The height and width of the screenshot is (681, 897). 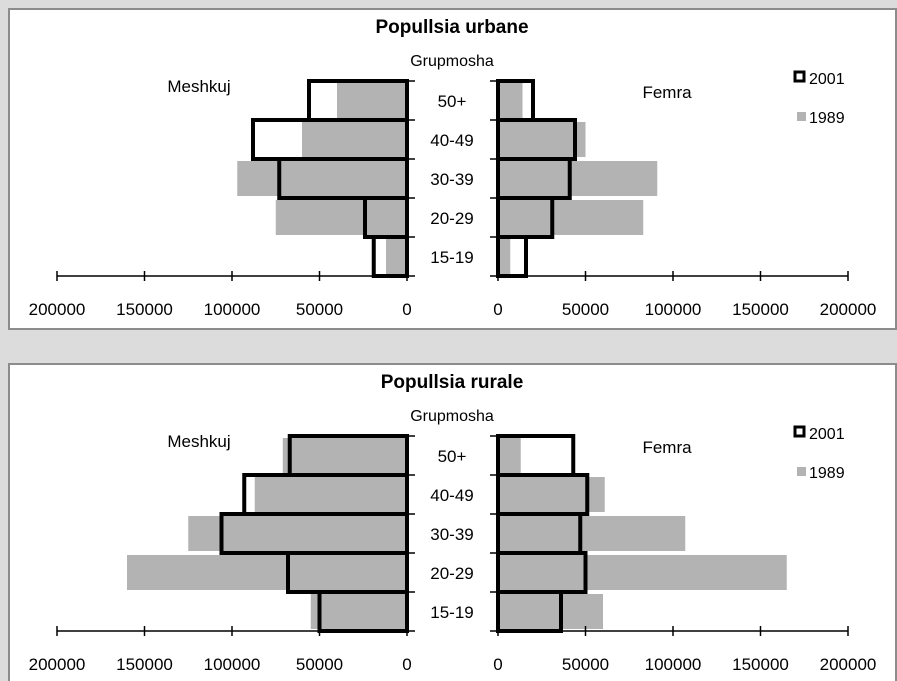 I want to click on chart-title: Popullsia rurale, so click(x=452, y=382).